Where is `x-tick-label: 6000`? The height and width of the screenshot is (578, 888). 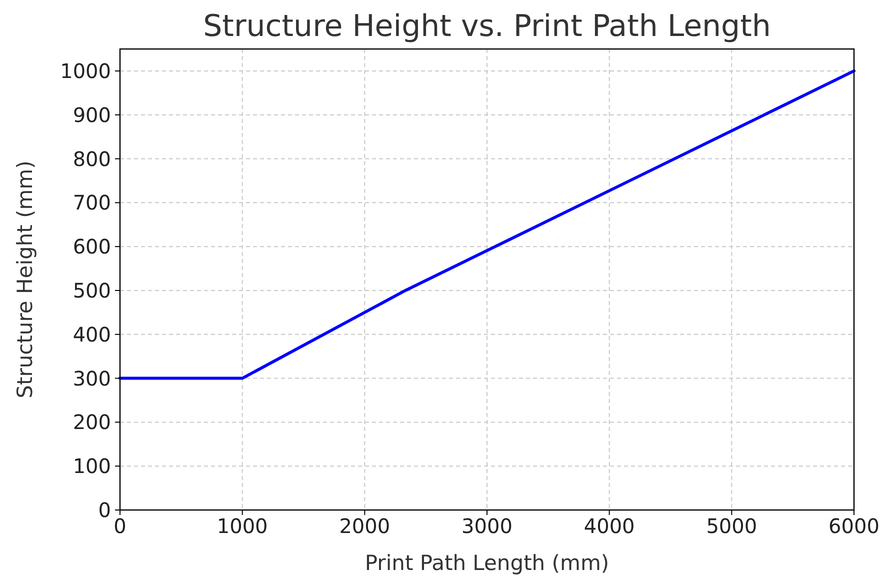 x-tick-label: 6000 is located at coordinates (854, 526).